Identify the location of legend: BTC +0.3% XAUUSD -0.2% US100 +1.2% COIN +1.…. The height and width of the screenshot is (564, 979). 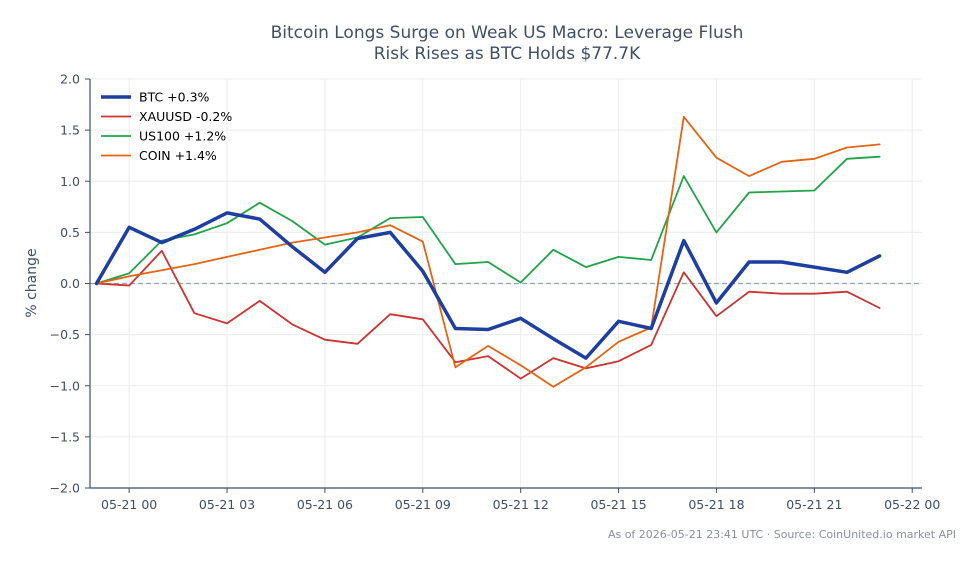
(166, 126).